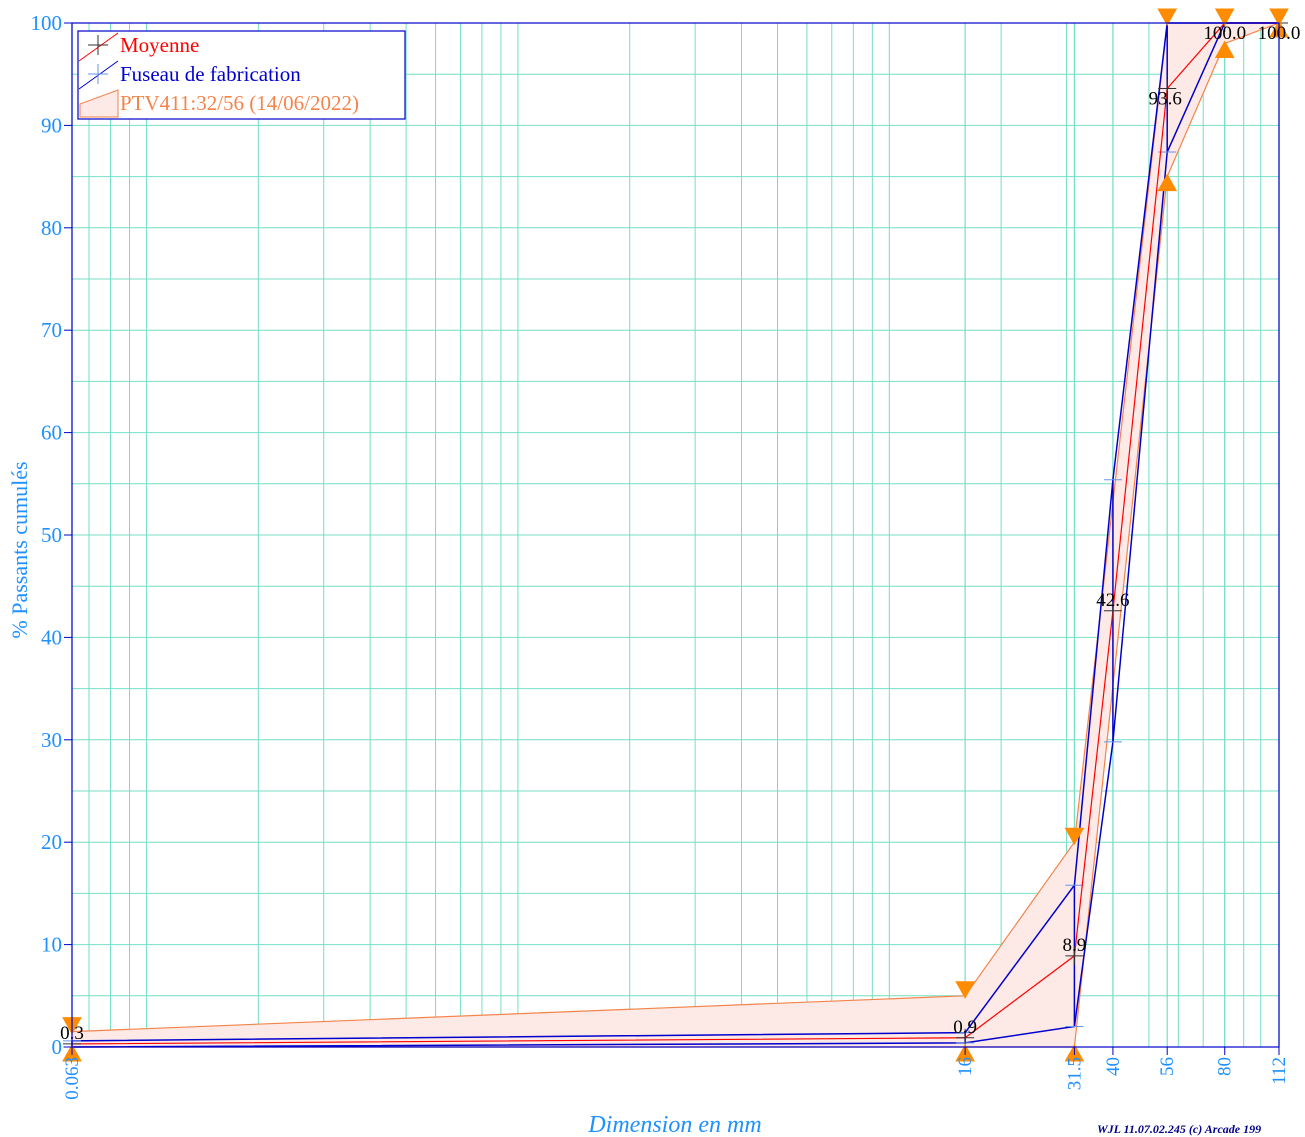  I want to click on y-tick-label: 0, so click(57, 1047).